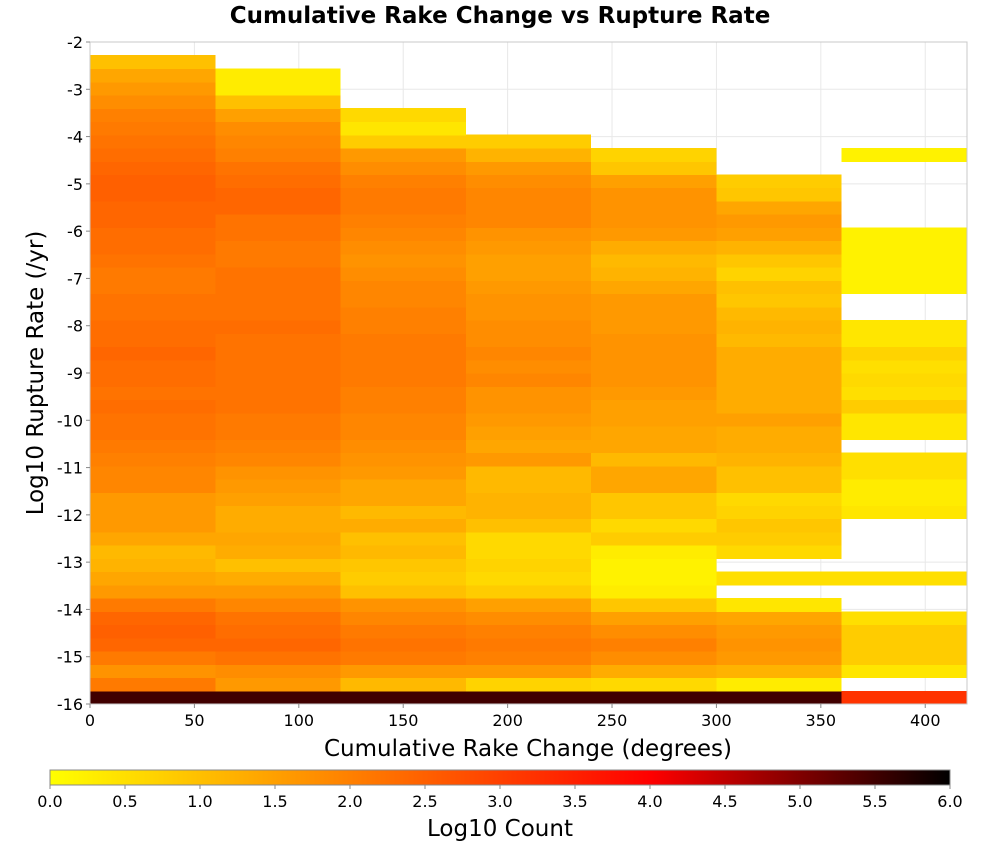 The image size is (1000, 850). What do you see at coordinates (70, 515) in the screenshot?
I see `y-tick-label: -12` at bounding box center [70, 515].